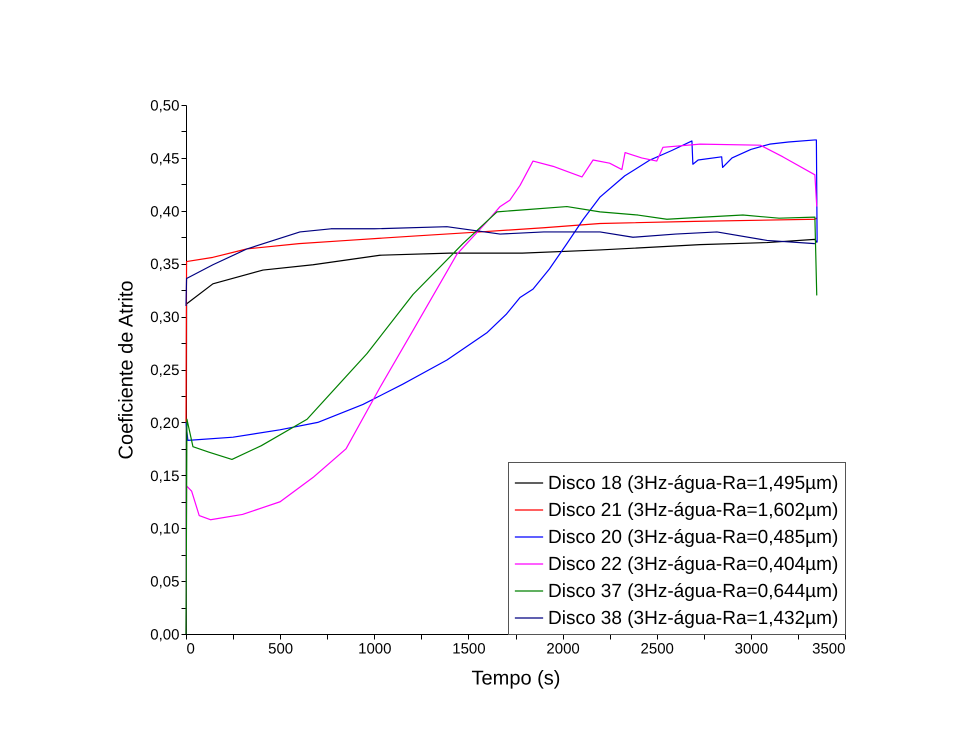  What do you see at coordinates (829, 649) in the screenshot?
I see `x-tick-label: 3500` at bounding box center [829, 649].